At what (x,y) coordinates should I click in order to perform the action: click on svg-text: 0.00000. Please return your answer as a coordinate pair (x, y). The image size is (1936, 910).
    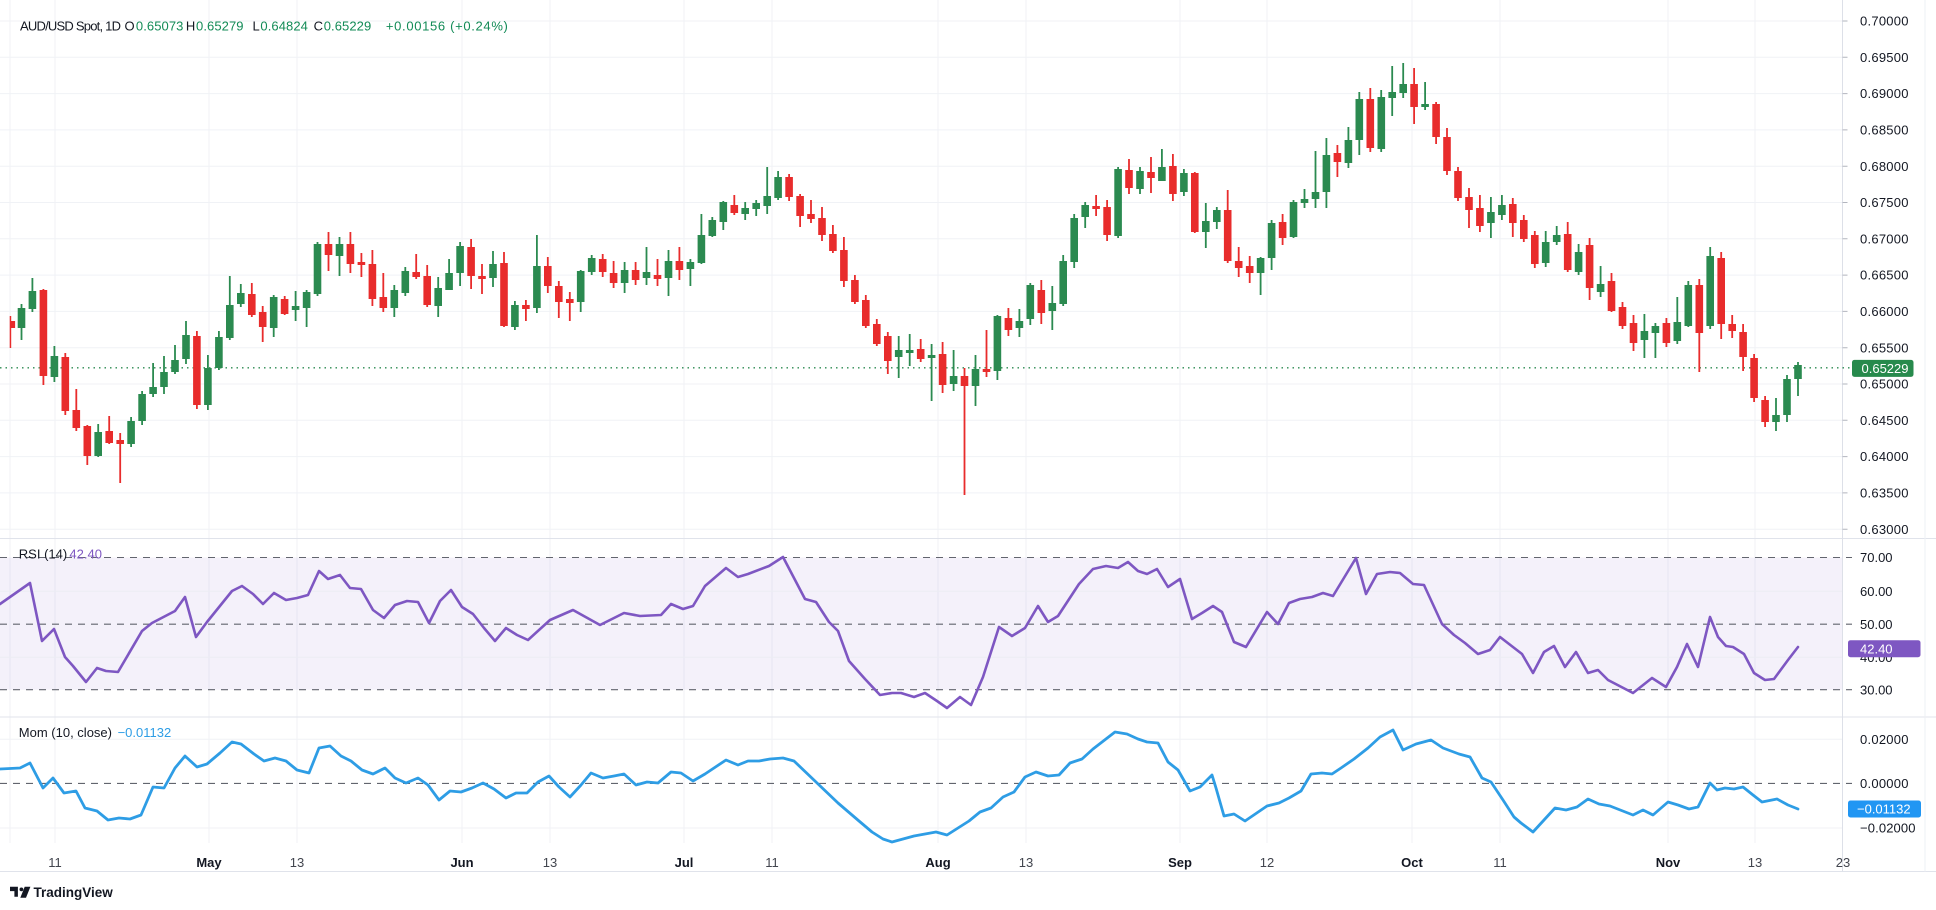
    Looking at the image, I should click on (1884, 783).